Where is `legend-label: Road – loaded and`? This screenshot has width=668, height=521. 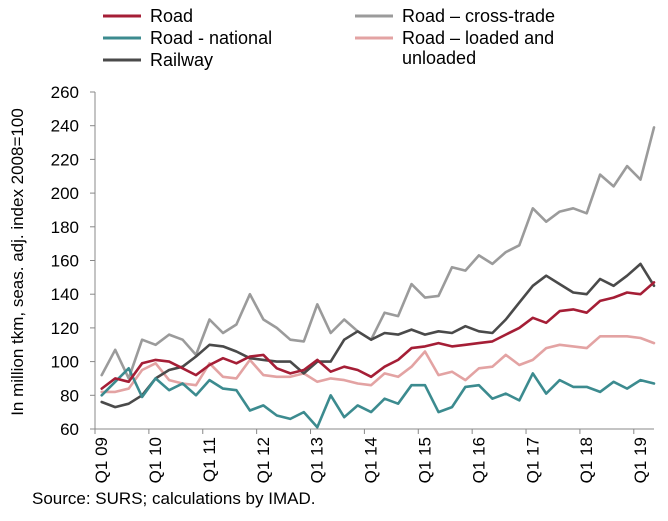
legend-label: Road – loaded and is located at coordinates (478, 38).